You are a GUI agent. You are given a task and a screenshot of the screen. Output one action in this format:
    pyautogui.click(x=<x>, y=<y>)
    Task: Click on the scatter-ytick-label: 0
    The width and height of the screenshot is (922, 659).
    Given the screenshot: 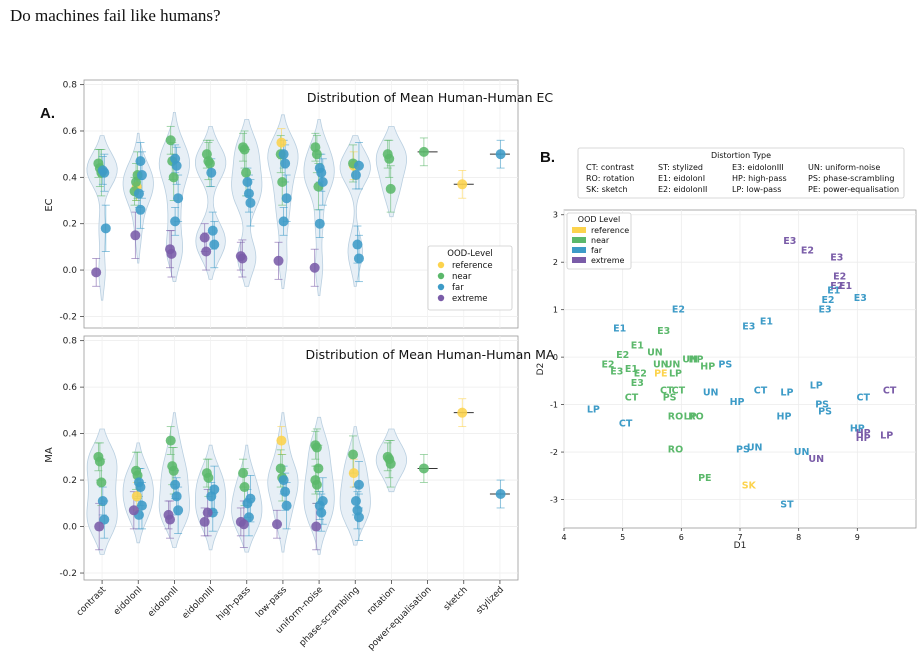 What is the action you would take?
    pyautogui.click(x=555, y=357)
    